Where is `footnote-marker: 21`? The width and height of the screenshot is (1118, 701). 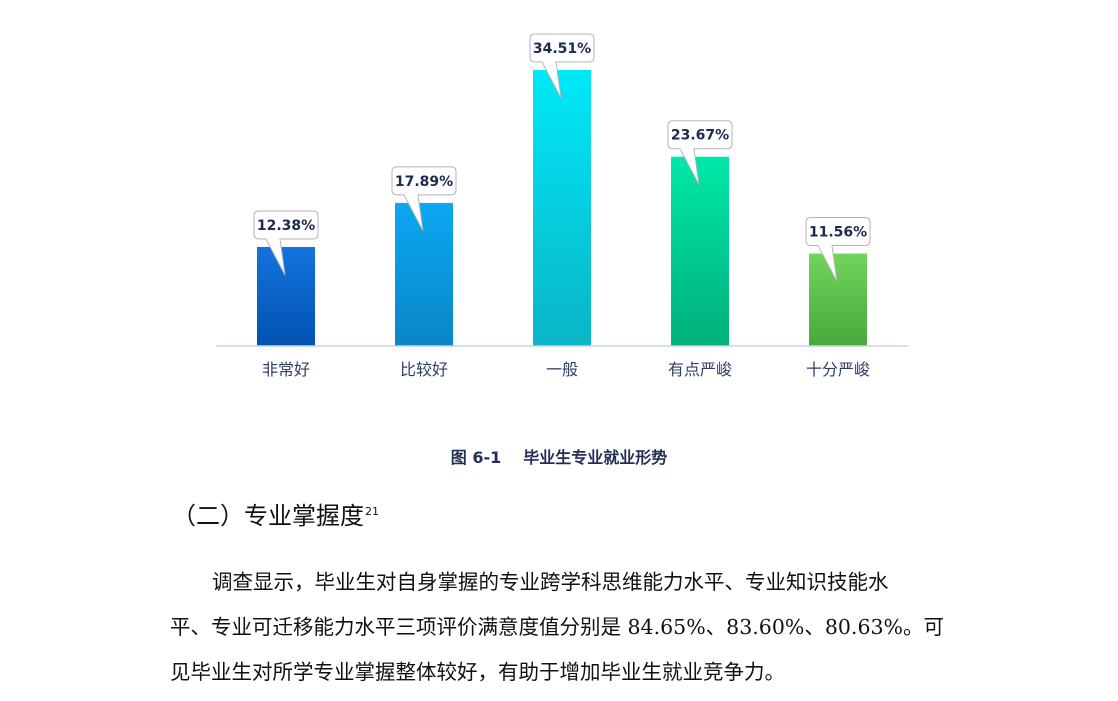
footnote-marker: 21 is located at coordinates (372, 511).